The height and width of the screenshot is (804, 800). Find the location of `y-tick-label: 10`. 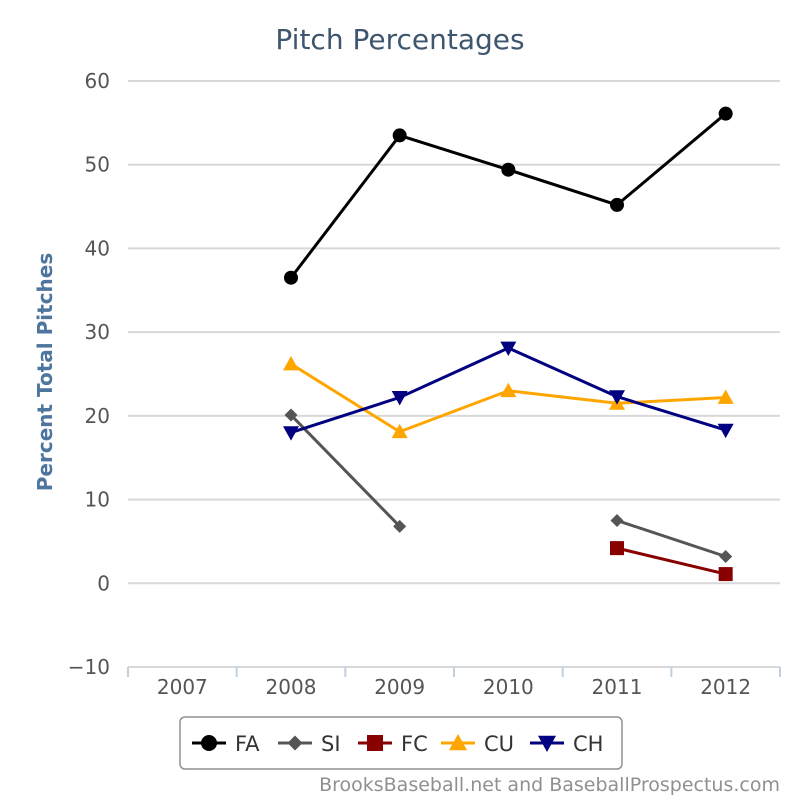

y-tick-label: 10 is located at coordinates (97, 500).